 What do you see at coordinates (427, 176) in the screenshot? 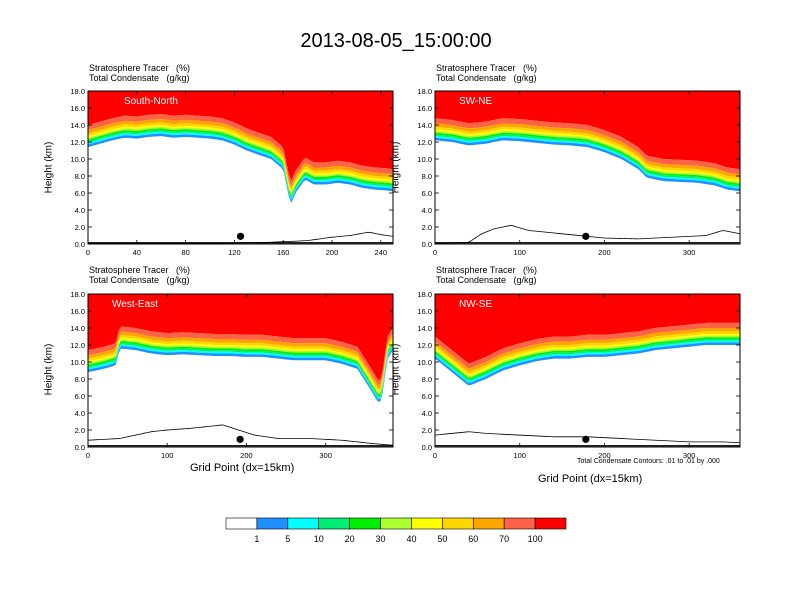
I see `panel-2-ytick-label: 8.0` at bounding box center [427, 176].